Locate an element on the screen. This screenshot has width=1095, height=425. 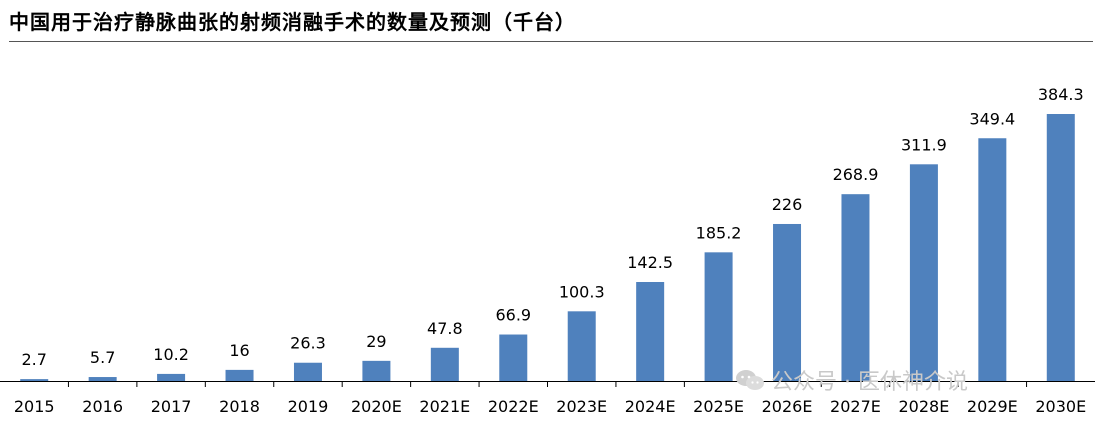
x-tick-label-2024E: 2024E is located at coordinates (650, 406).